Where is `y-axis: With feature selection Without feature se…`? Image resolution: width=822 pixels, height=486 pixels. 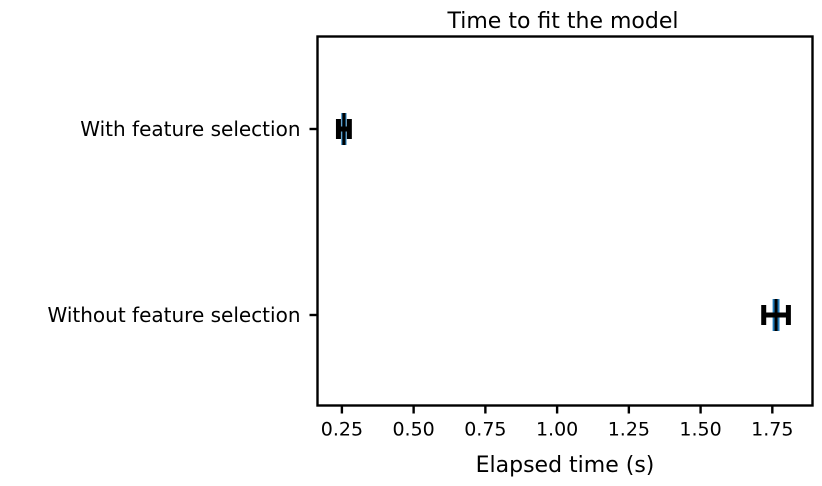
y-axis: With feature selection Without feature se… is located at coordinates (183, 222).